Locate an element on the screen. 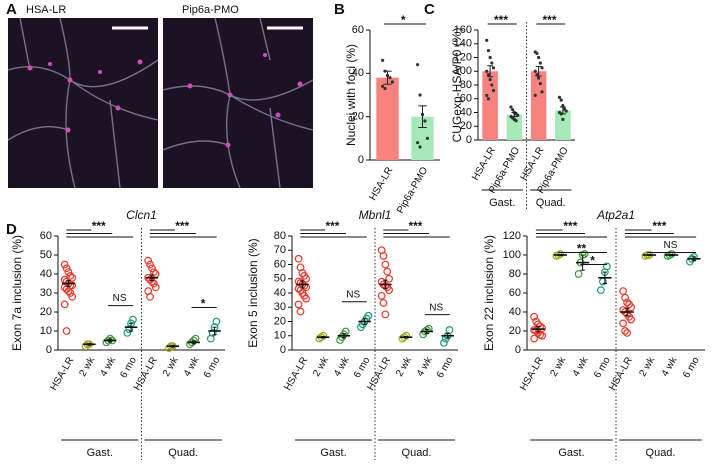 The width and height of the screenshot is (724, 471). y-tick-label: 0 is located at coordinates (469, 140).